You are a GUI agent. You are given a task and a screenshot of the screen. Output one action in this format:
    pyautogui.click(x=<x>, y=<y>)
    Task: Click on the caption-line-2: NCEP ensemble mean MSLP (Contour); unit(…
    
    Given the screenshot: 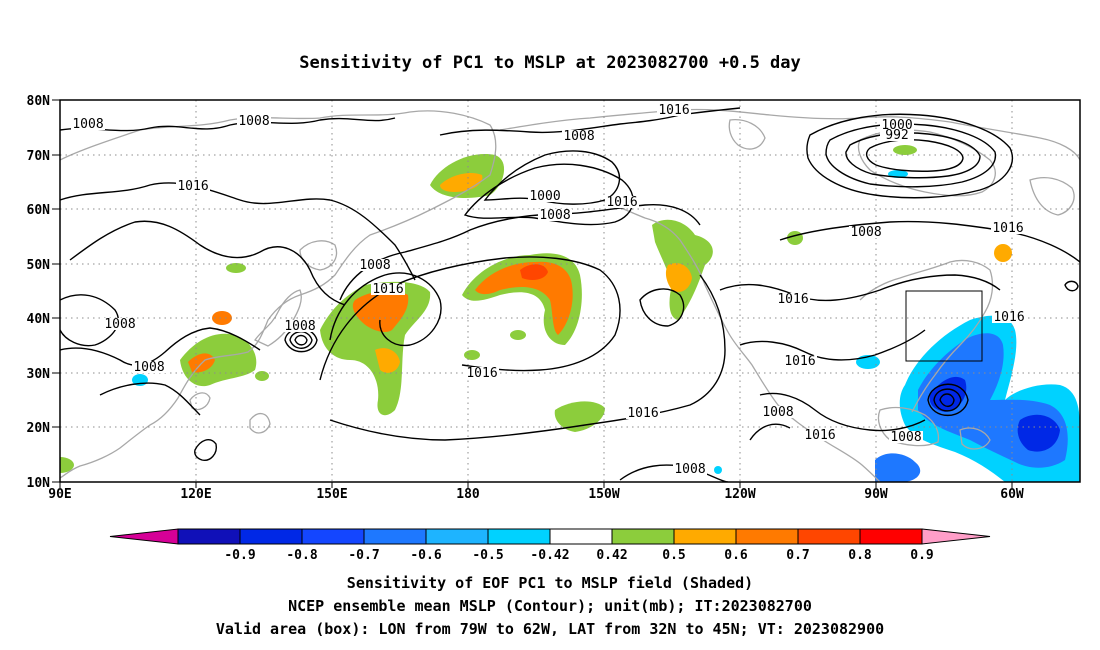 What is the action you would take?
    pyautogui.click(x=550, y=606)
    